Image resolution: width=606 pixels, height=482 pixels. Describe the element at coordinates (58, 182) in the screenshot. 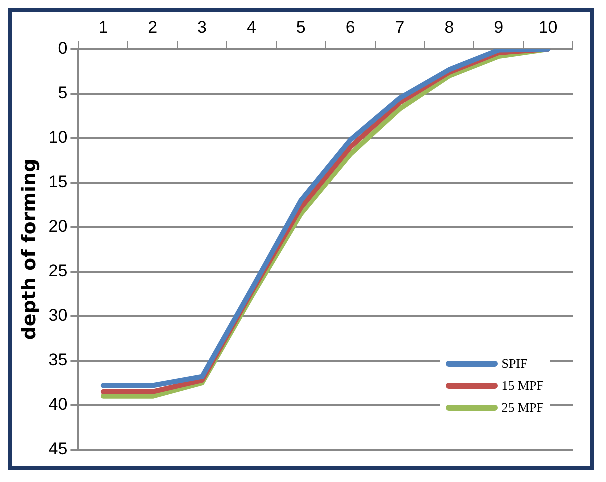

I see `y-tick-label: 15` at that location.